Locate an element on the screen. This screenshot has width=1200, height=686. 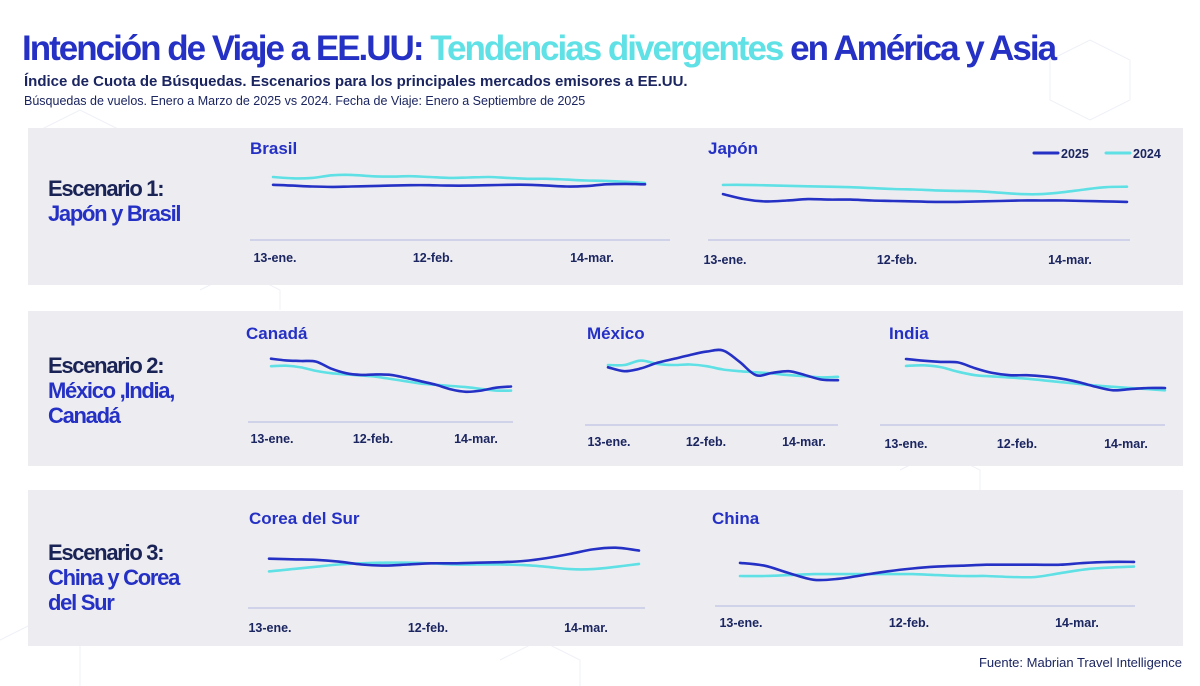
title-part-1: Intención de Viaje a EE.UU: is located at coordinates (223, 48).